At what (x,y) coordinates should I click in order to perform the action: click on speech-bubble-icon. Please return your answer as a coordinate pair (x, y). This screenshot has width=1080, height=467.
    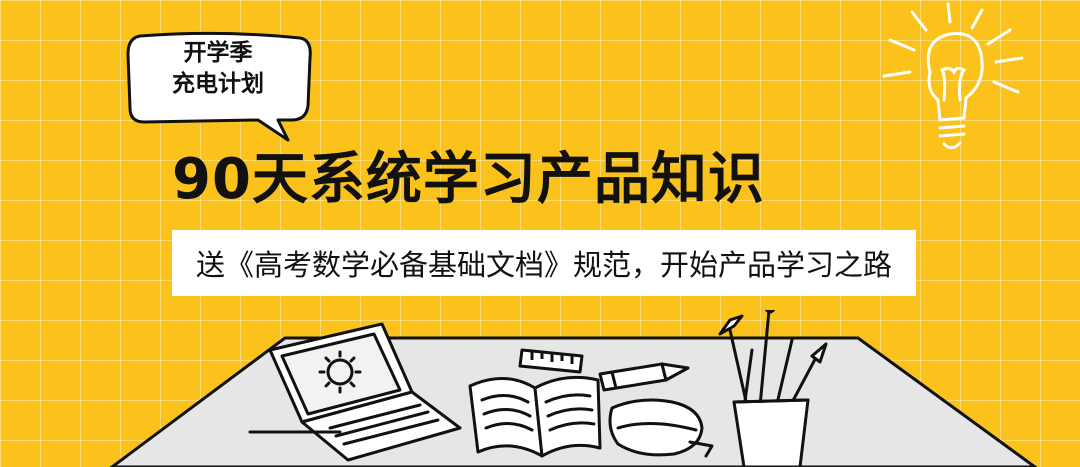
    Looking at the image, I should click on (219, 86).